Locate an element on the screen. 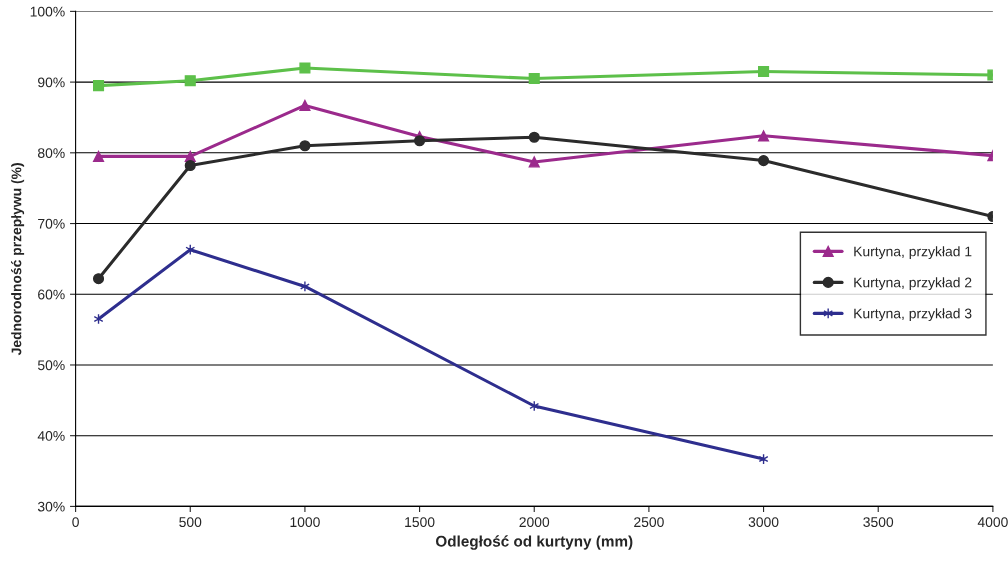 This screenshot has height=569, width=1008. y-axis-title: Jednorodność przepływu (%) is located at coordinates (18, 259).